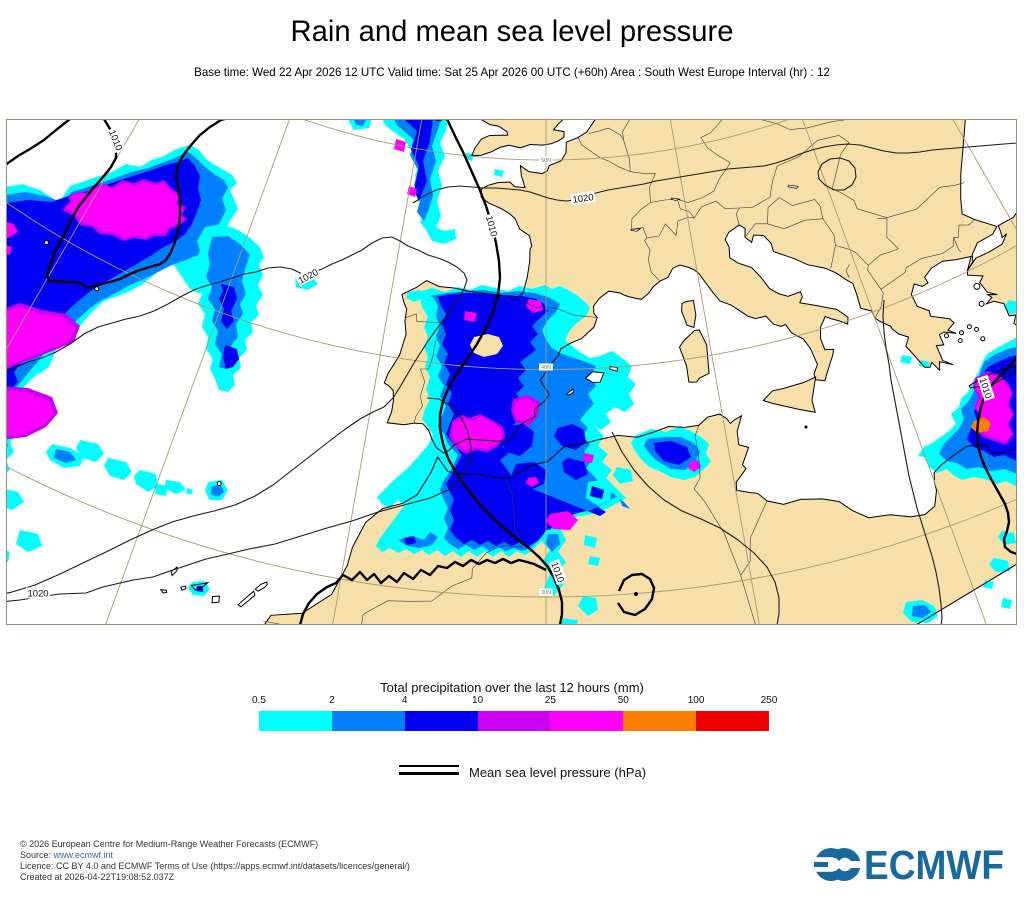 The image size is (1024, 922). Describe the element at coordinates (546, 368) in the screenshot. I see `svg-text: 40N` at that location.